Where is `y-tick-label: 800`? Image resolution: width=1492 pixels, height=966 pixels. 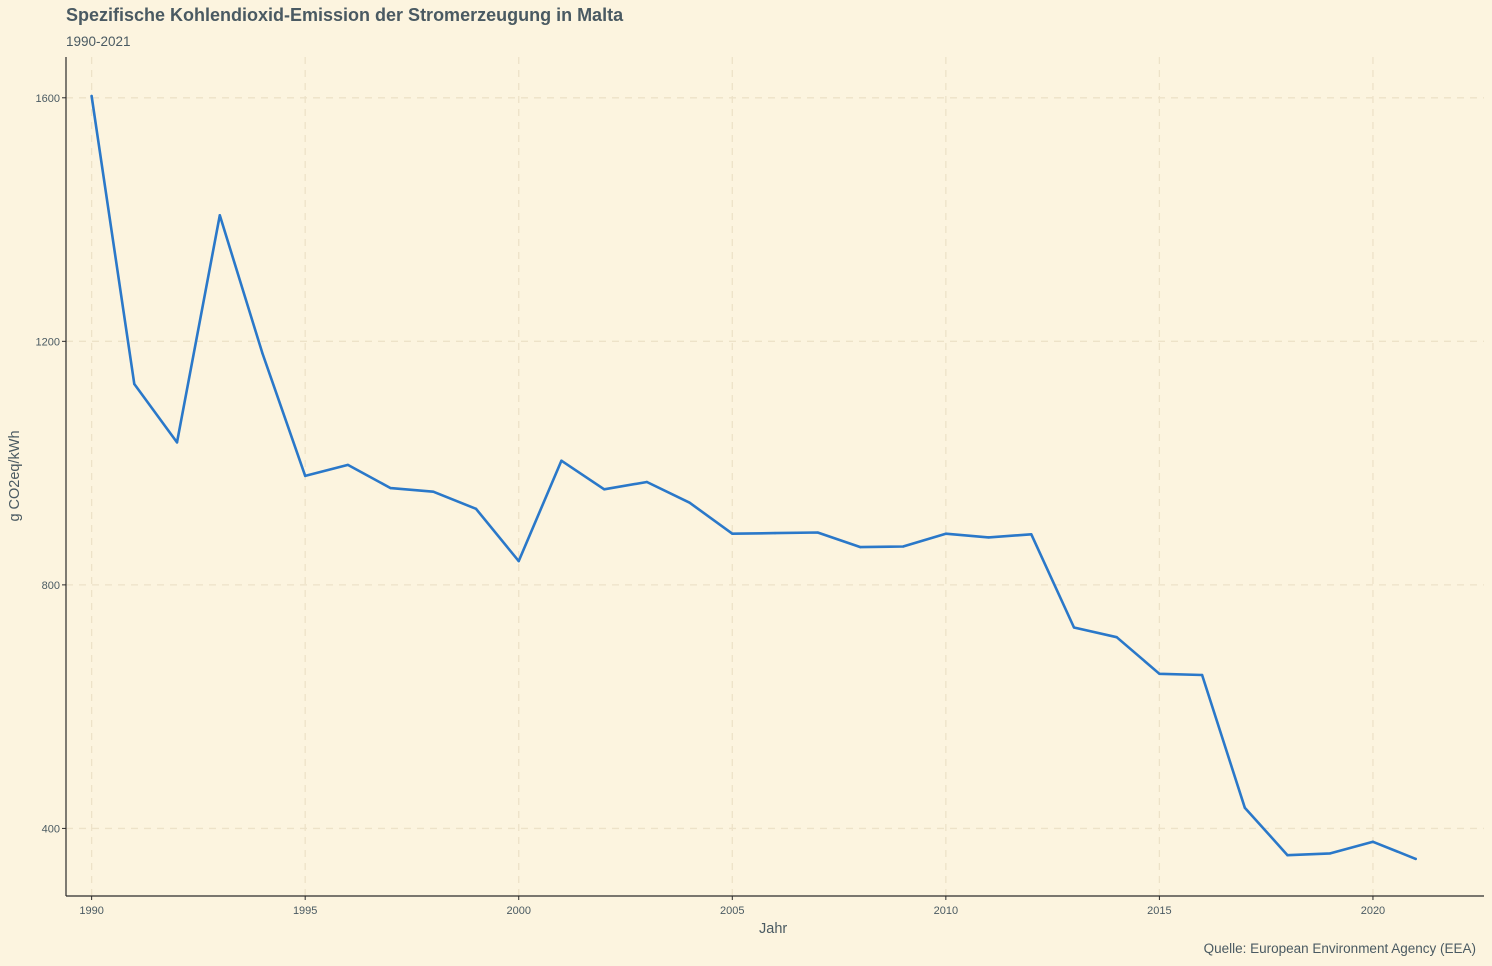
y-tick-label: 800 is located at coordinates (51, 586).